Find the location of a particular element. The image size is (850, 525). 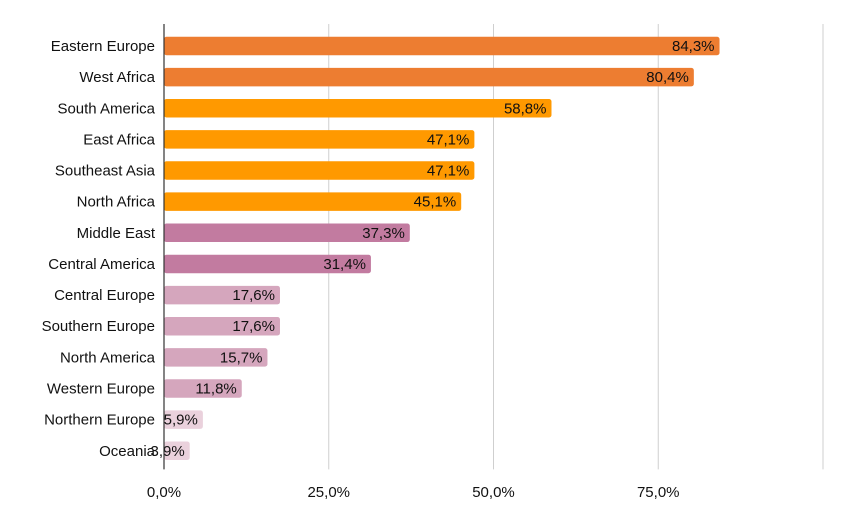

category-label: Northern Europe is located at coordinates (99, 420).